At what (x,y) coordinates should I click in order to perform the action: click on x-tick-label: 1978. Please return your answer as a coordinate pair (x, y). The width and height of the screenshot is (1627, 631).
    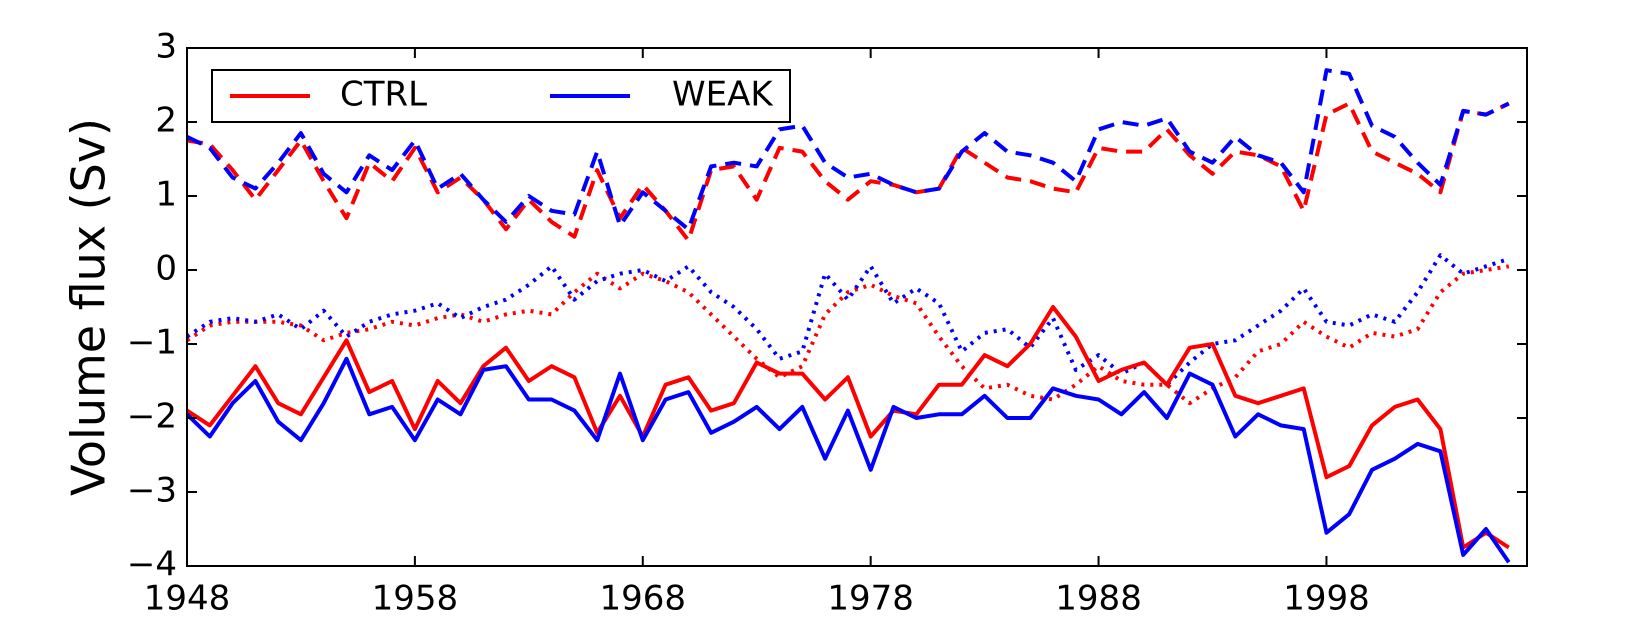
    Looking at the image, I should click on (870, 599).